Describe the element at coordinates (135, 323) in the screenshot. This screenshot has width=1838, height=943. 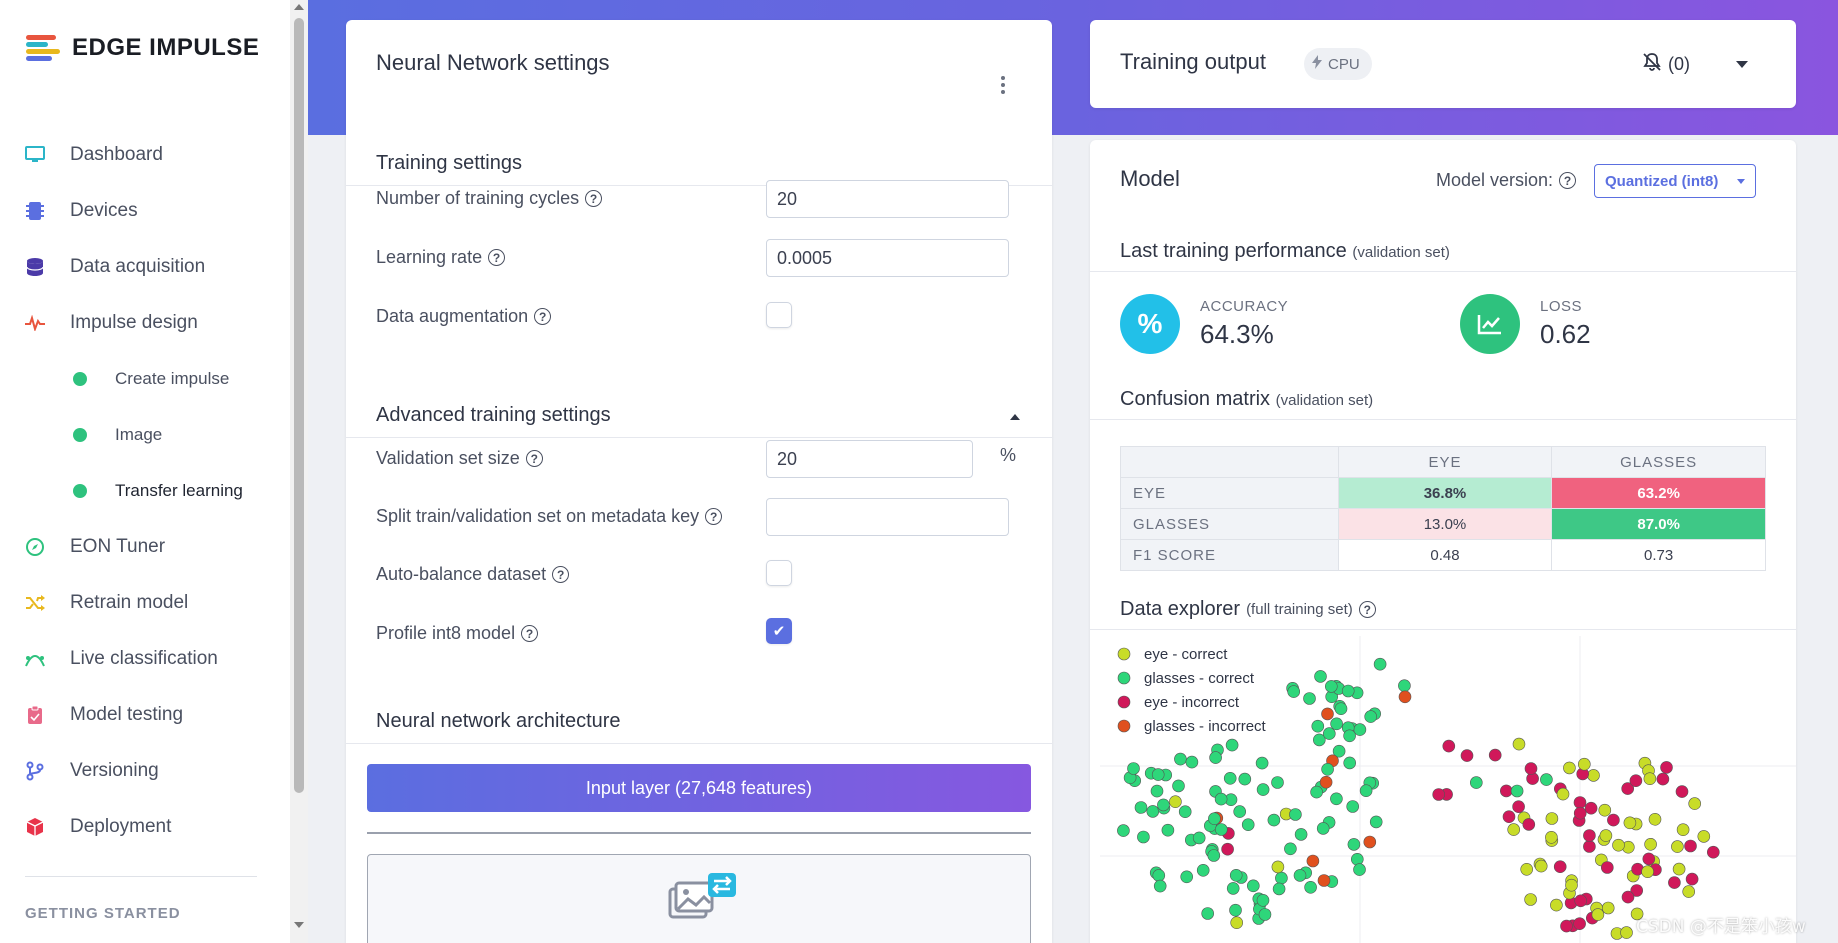
I see `sidebar-item-impulse-design: Impulse design` at that location.